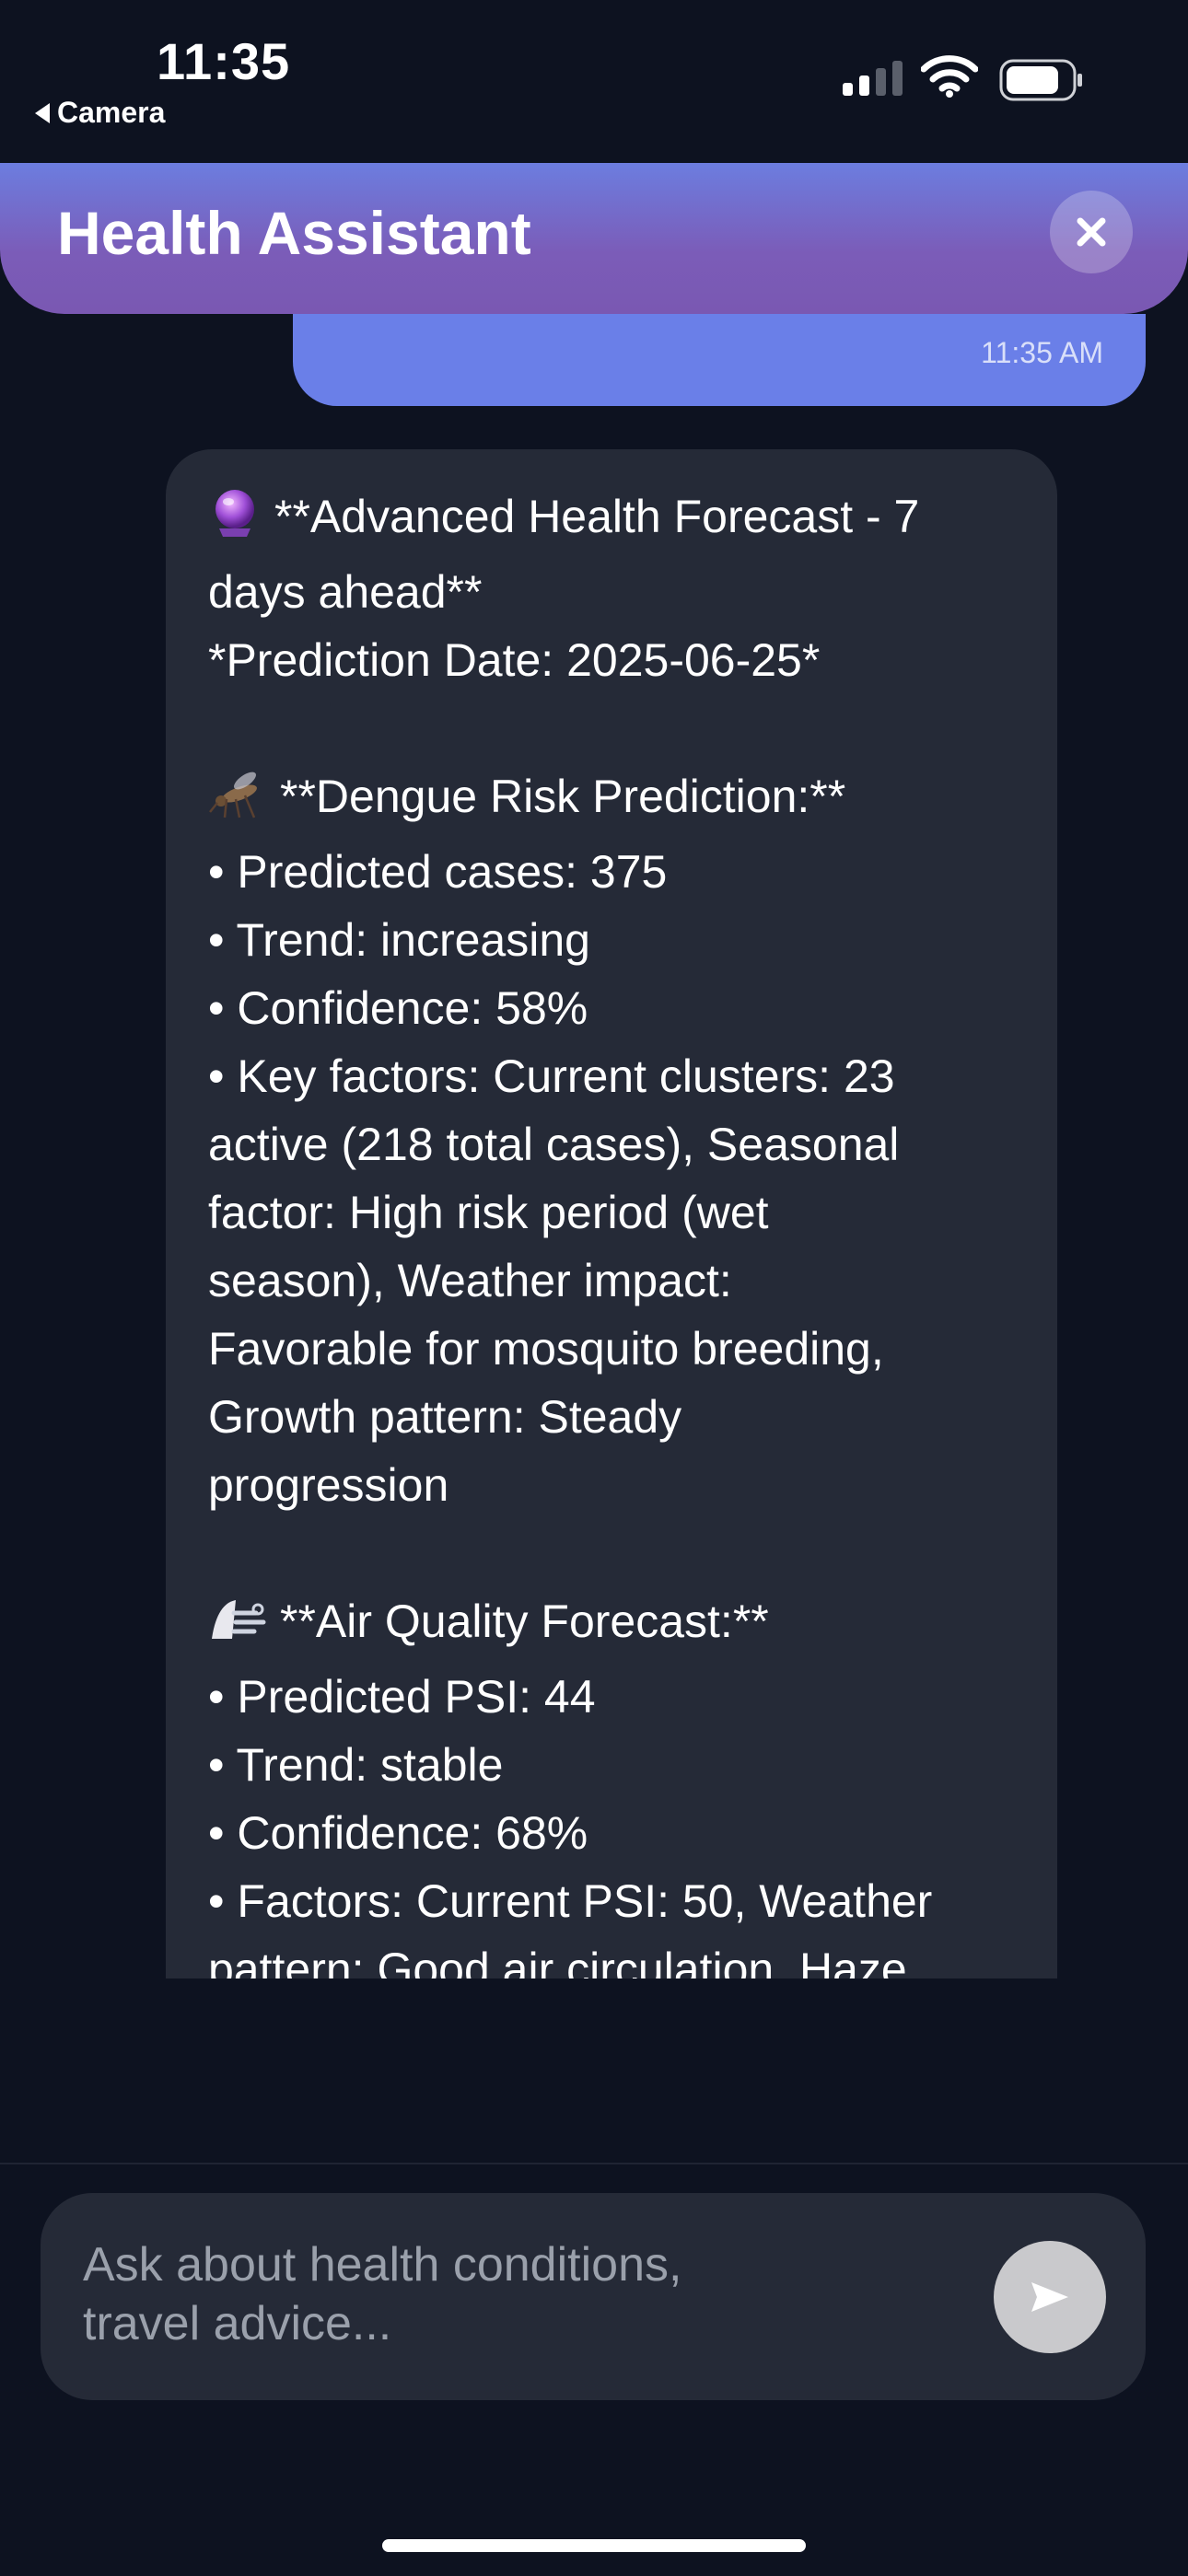  What do you see at coordinates (345, 592) in the screenshot?
I see `message-line: days ahead**` at bounding box center [345, 592].